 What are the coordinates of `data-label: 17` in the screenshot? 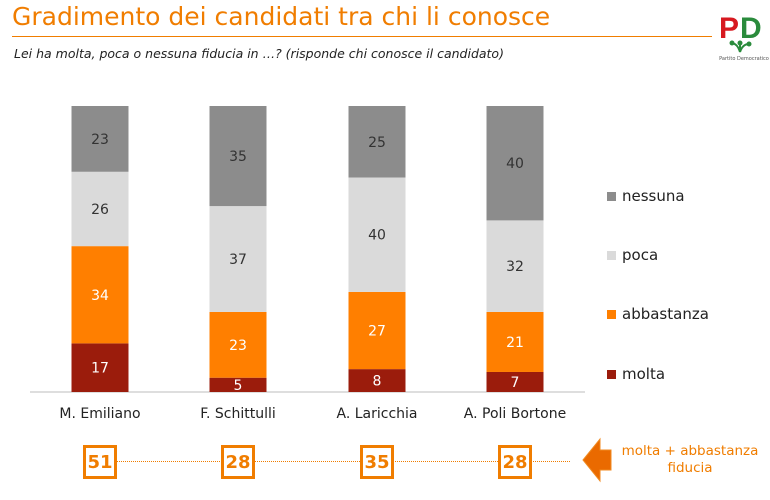 It's located at (100, 369).